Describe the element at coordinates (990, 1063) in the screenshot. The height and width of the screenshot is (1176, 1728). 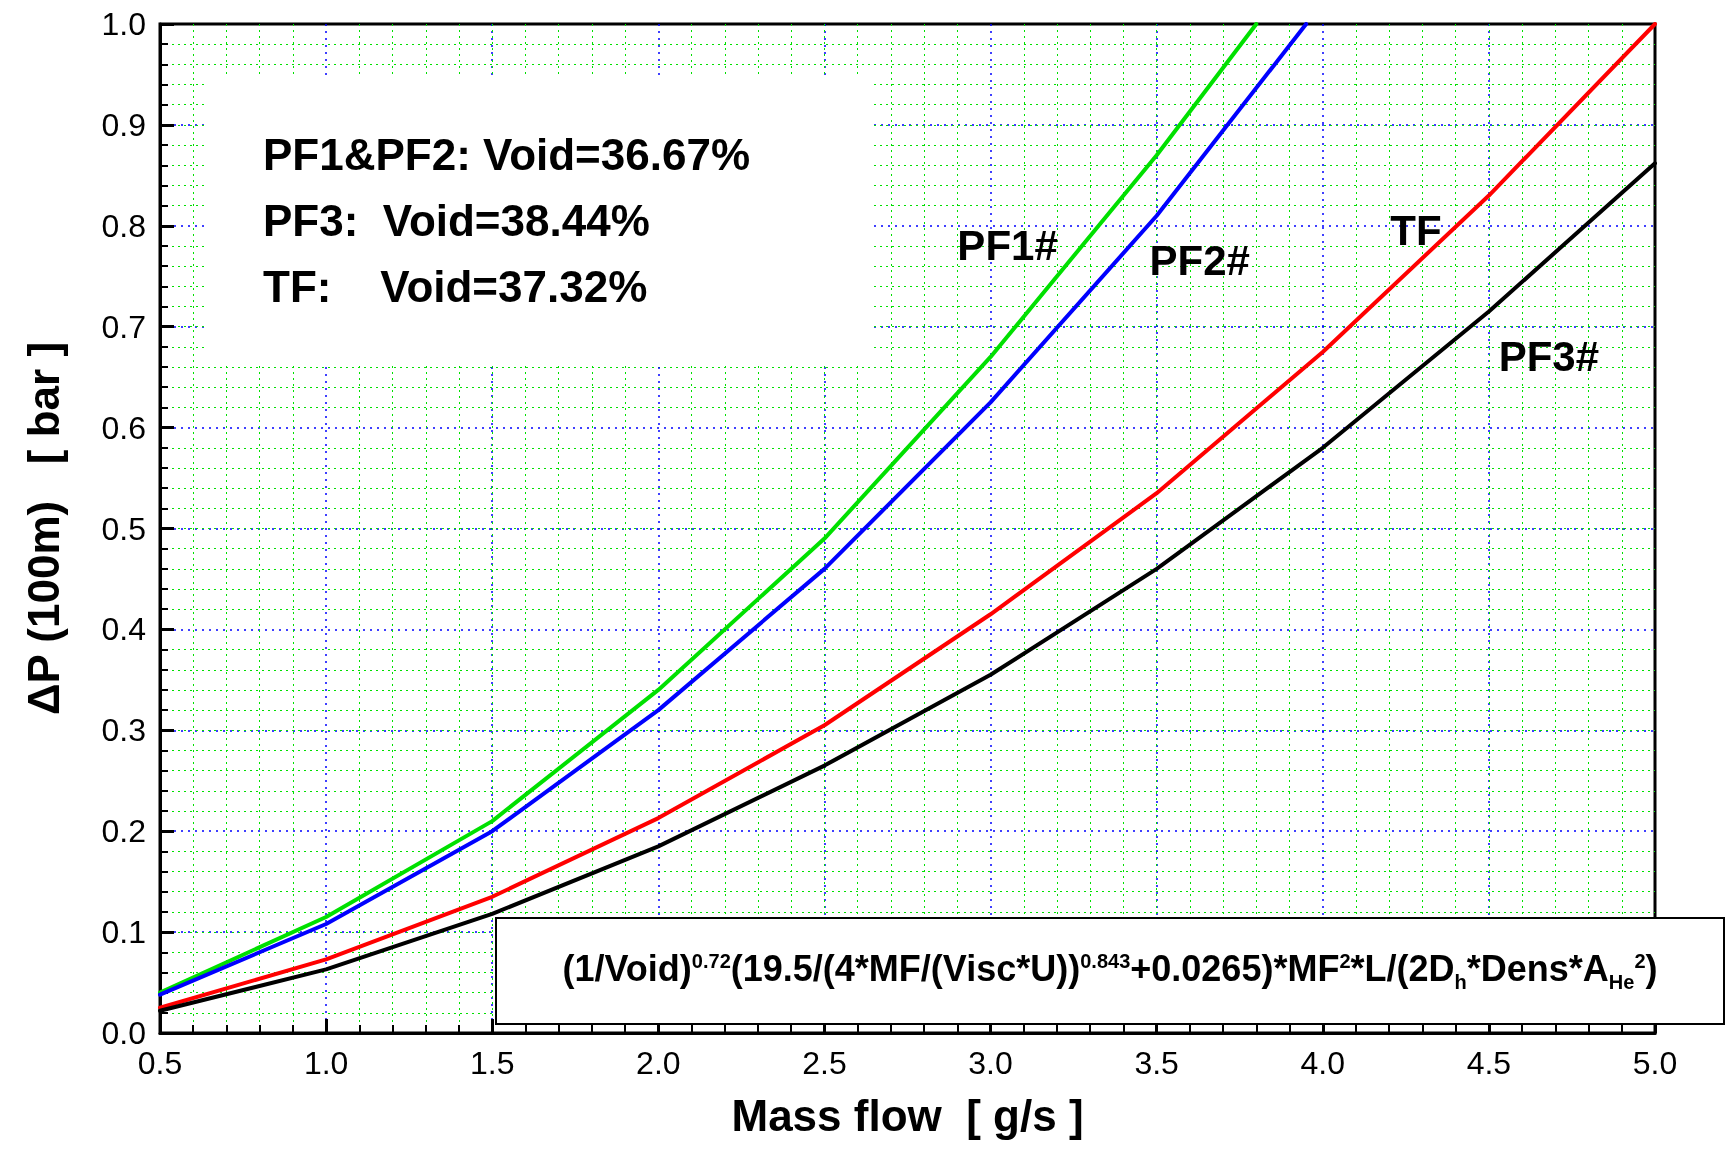
I see `x-tick-label: 3.0` at that location.